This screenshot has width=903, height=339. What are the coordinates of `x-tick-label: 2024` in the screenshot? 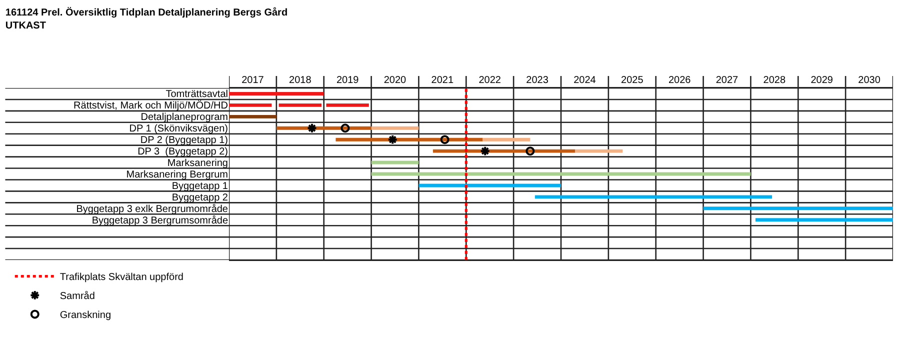 It's located at (585, 80).